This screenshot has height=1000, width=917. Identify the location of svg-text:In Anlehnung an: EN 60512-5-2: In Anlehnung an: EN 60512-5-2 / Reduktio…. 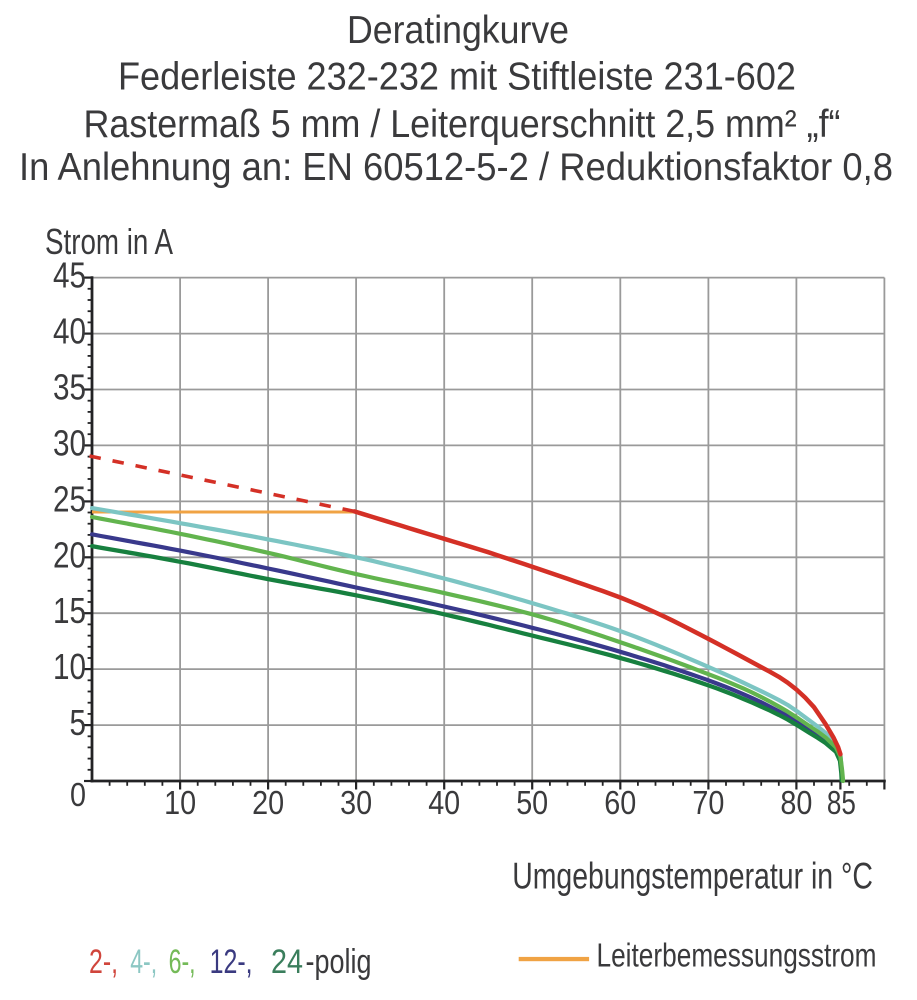
(456, 167).